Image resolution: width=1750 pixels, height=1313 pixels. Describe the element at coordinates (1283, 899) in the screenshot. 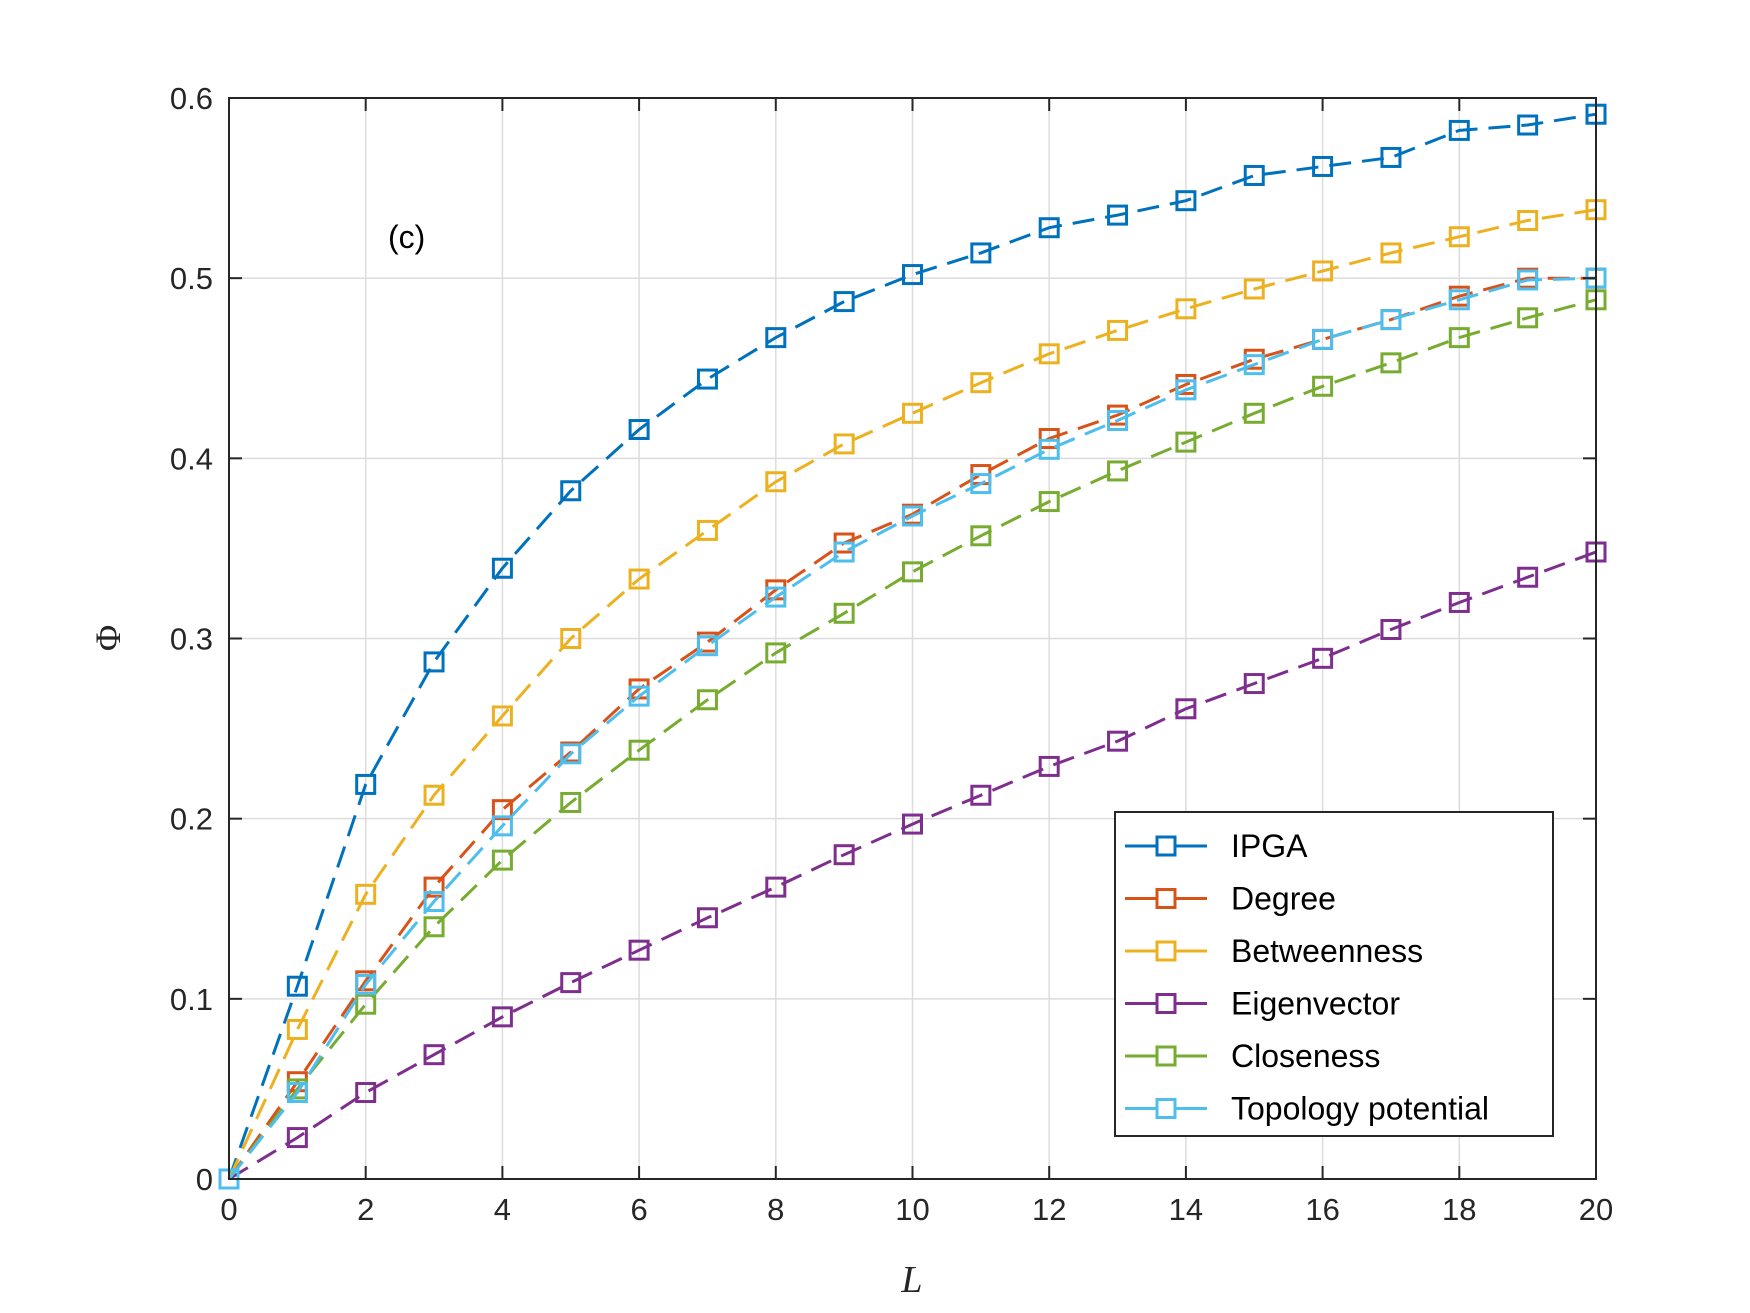

I see `legend-label: Degree` at that location.